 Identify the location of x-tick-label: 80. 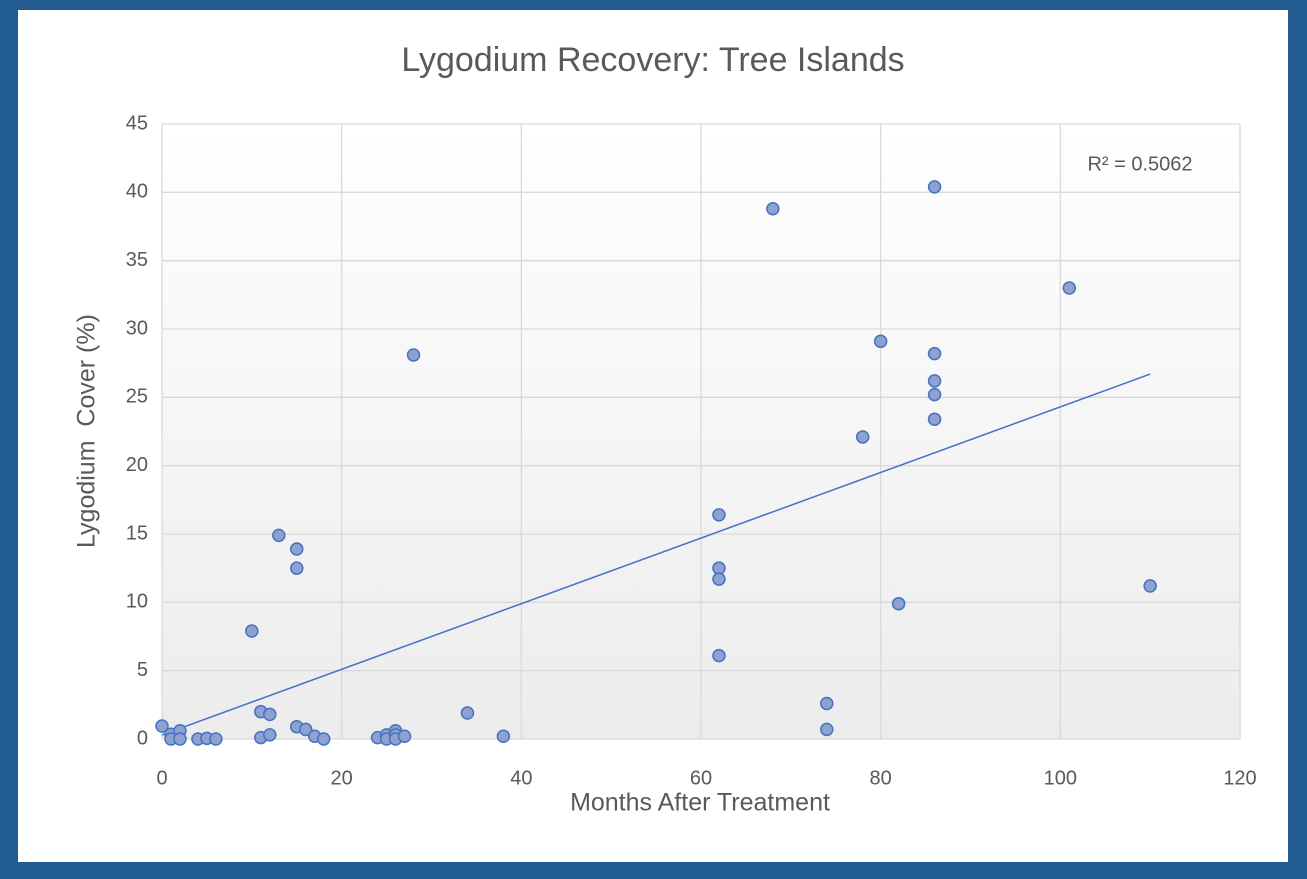
(881, 778).